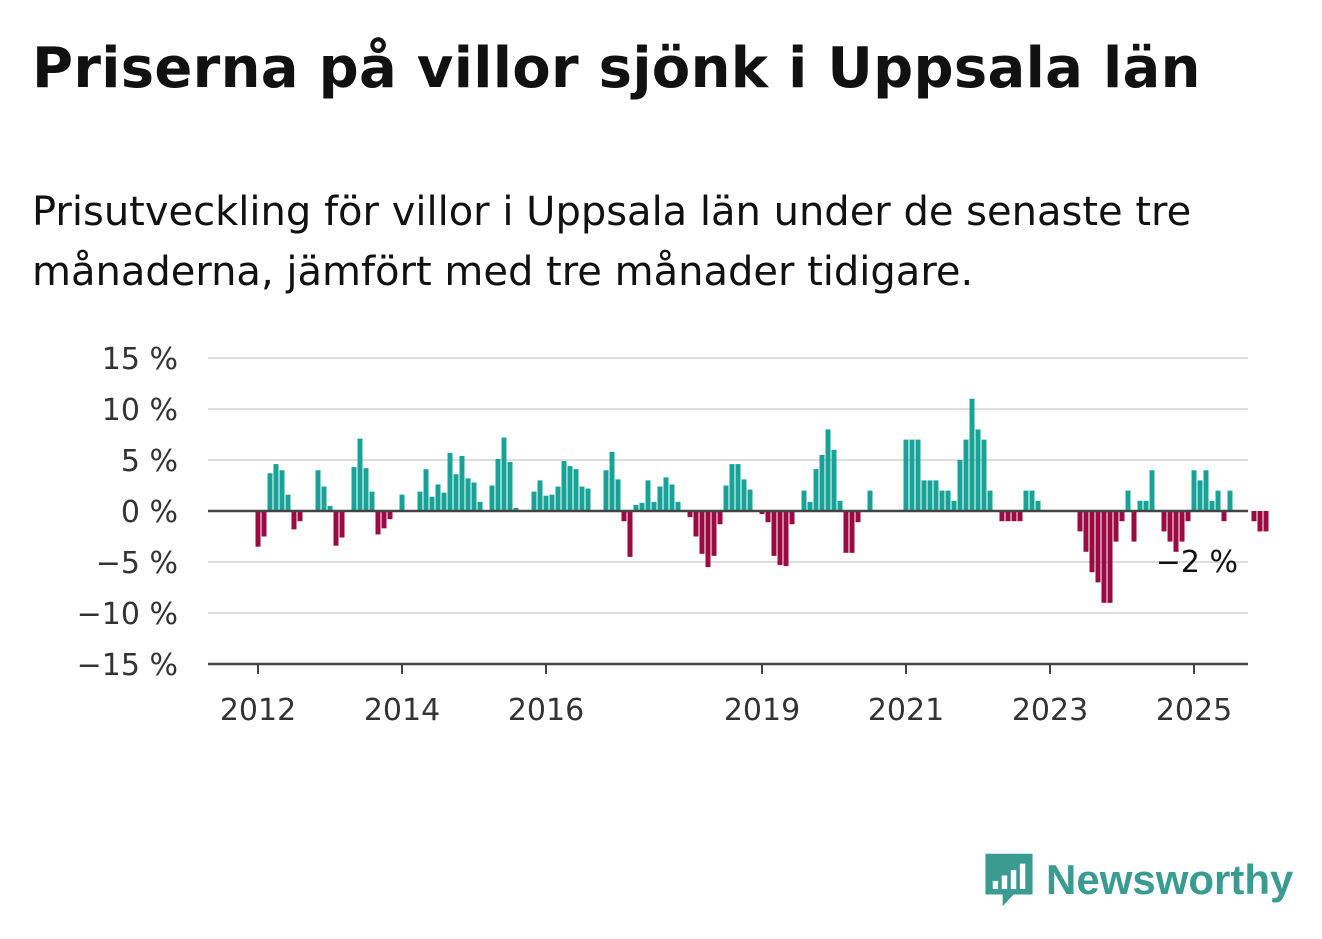  What do you see at coordinates (137, 563) in the screenshot?
I see `y-tick-label: −5 %` at bounding box center [137, 563].